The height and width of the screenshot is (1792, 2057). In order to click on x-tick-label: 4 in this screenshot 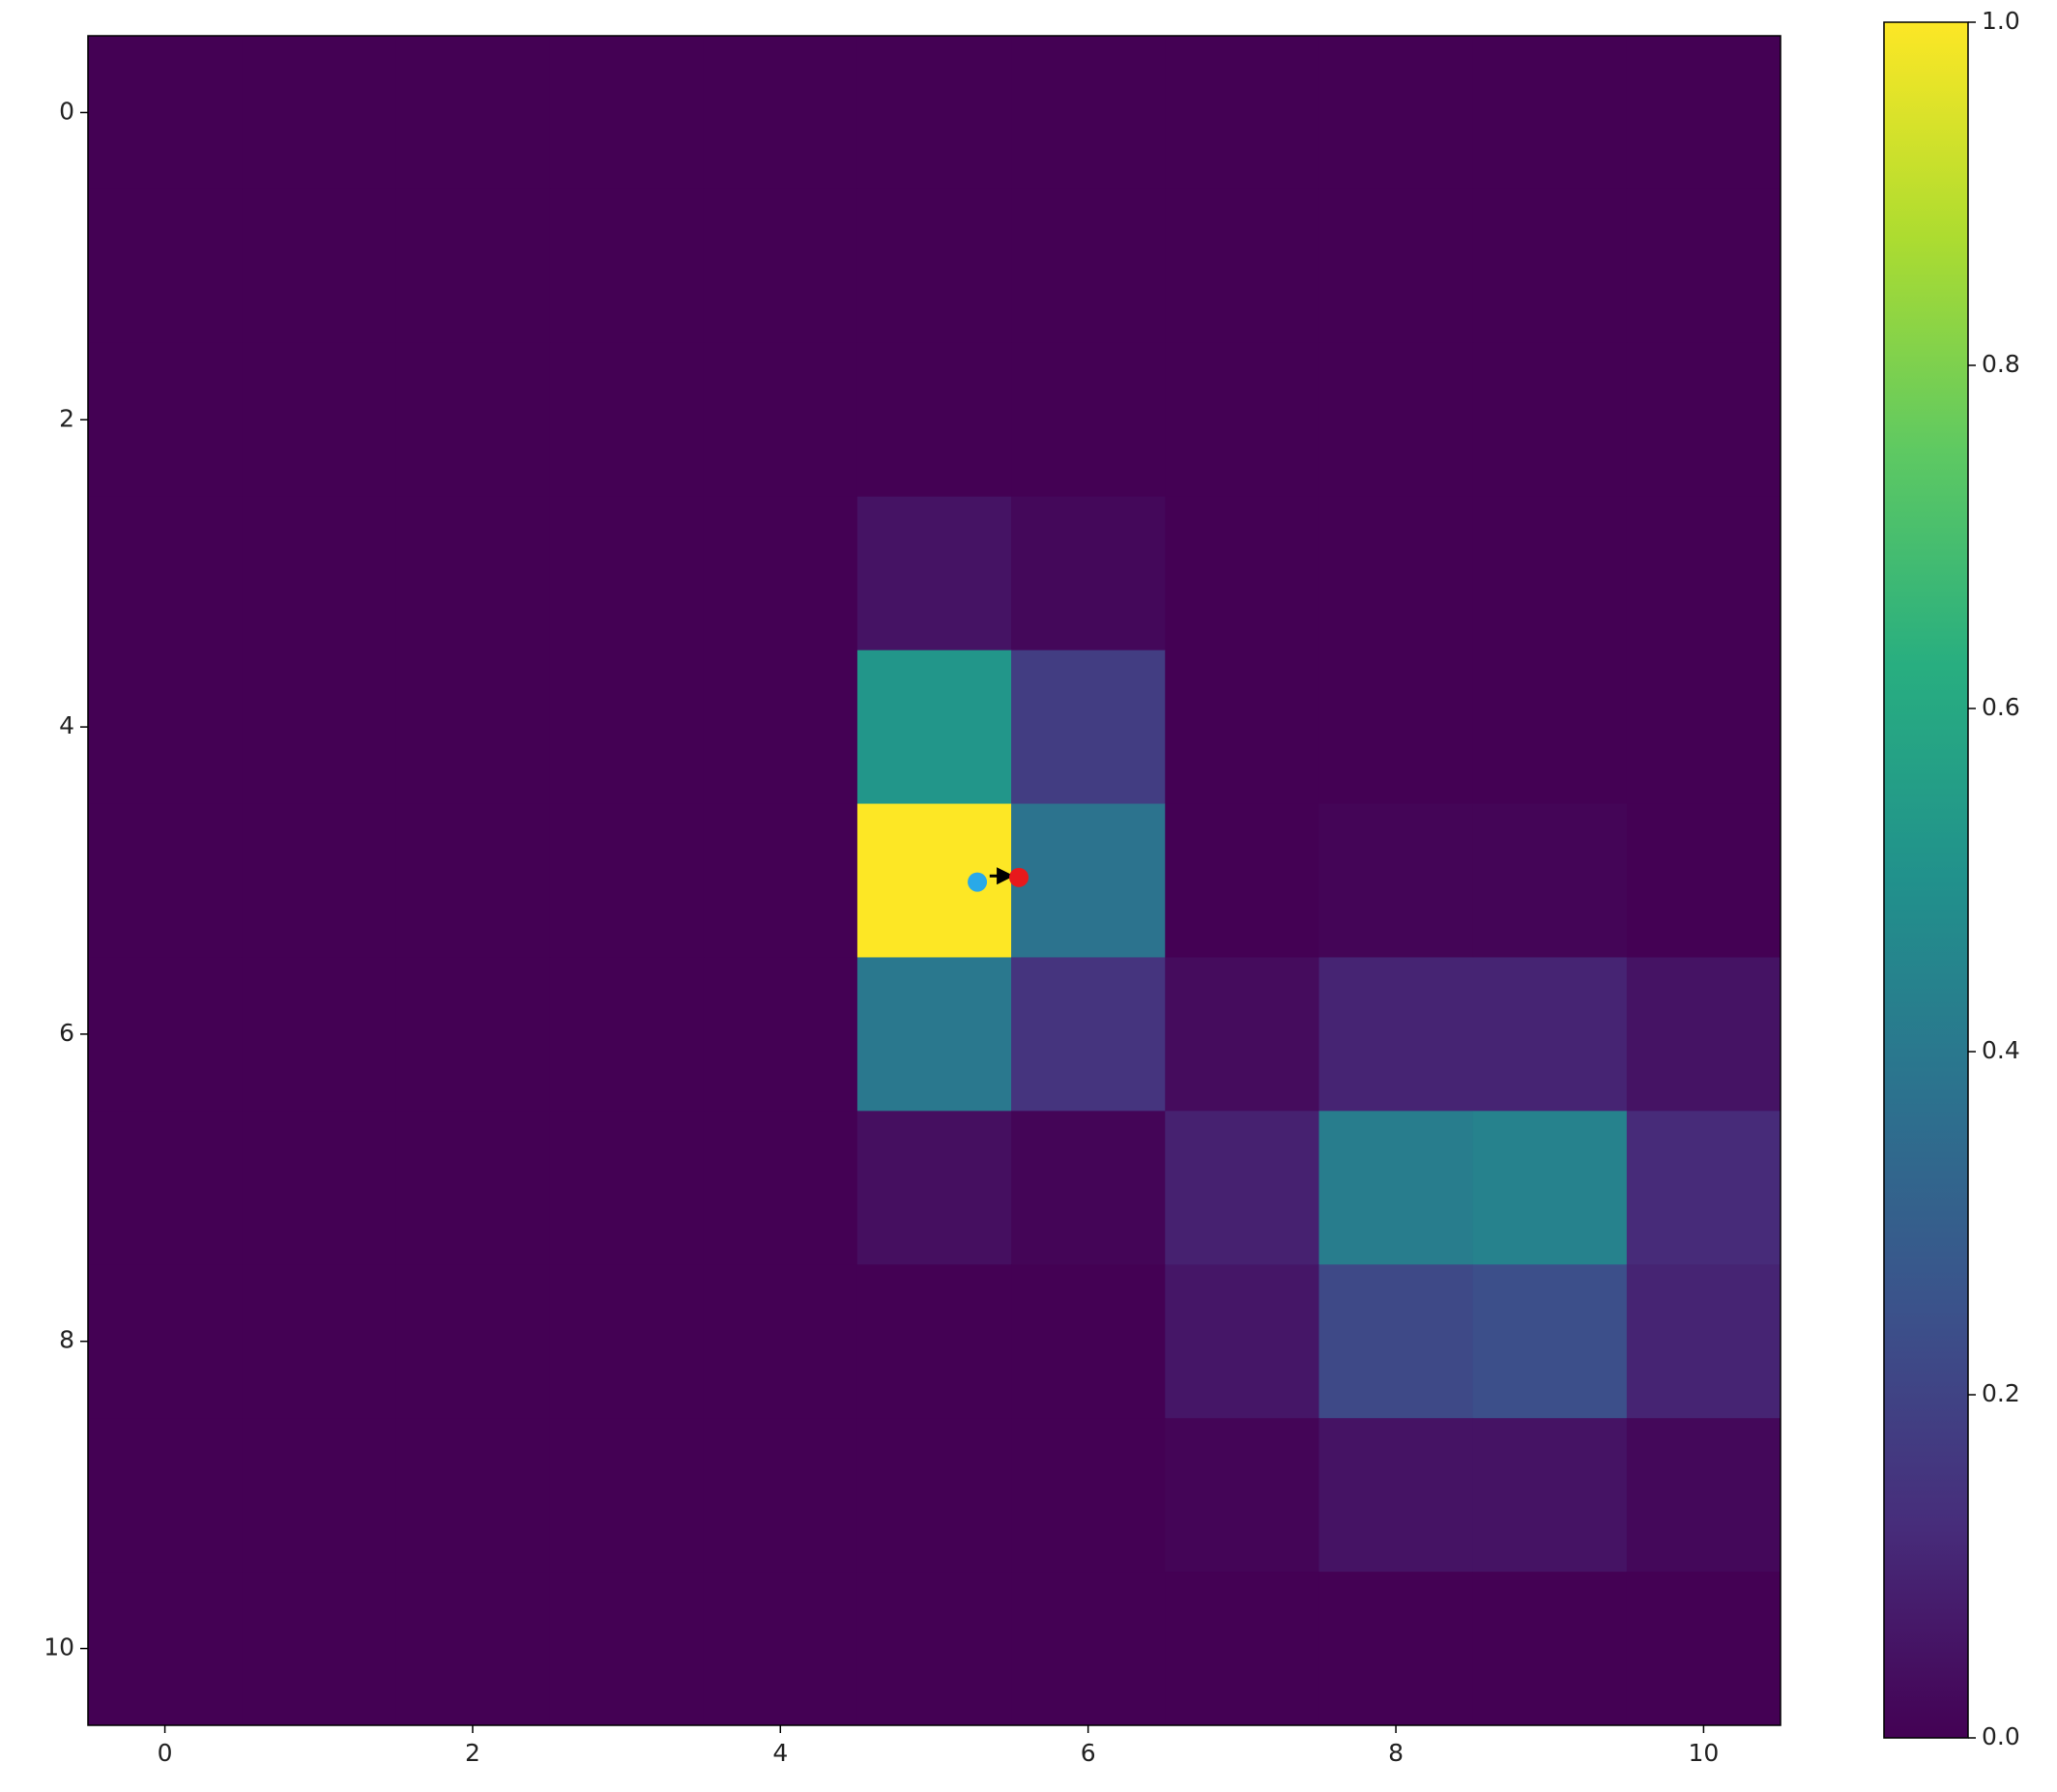, I will do `click(780, 1753)`.